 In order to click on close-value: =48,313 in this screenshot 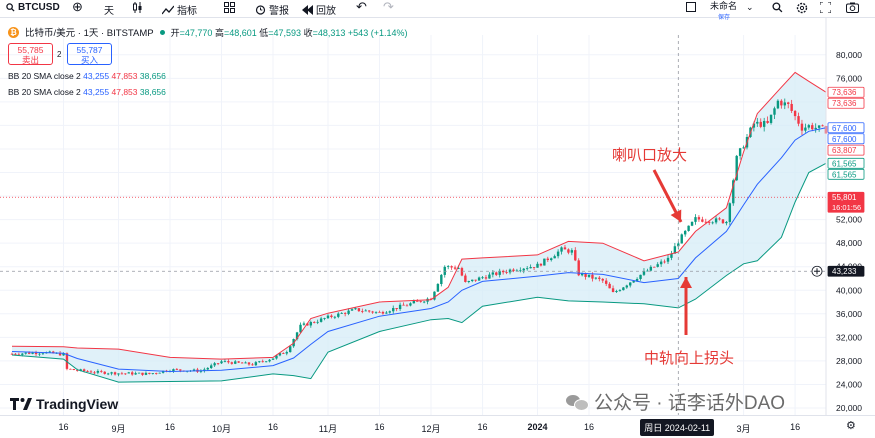, I will do `click(329, 32)`.